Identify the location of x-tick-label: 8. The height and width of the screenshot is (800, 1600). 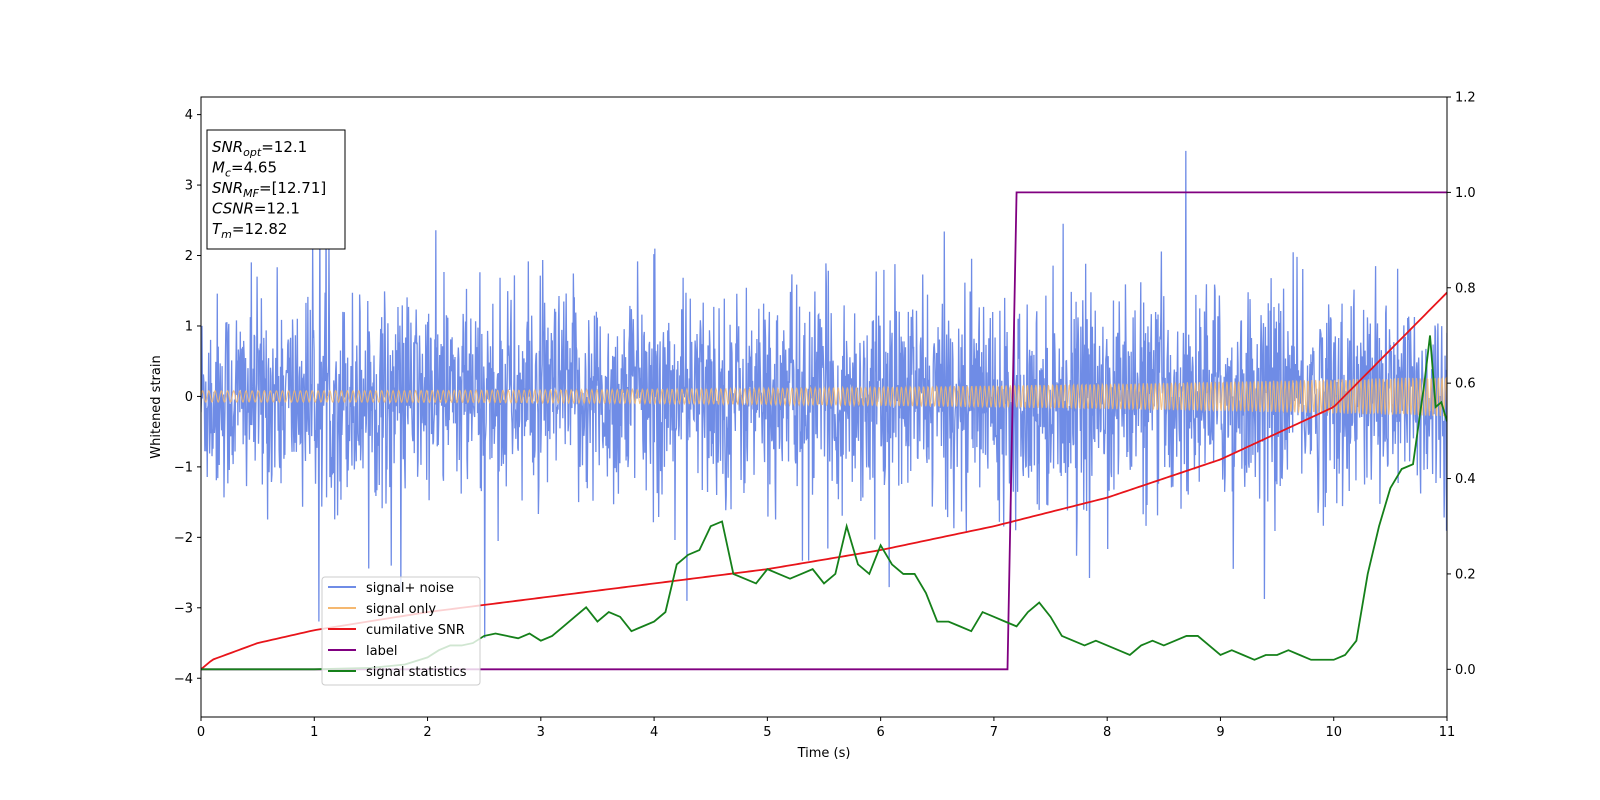
(1107, 732).